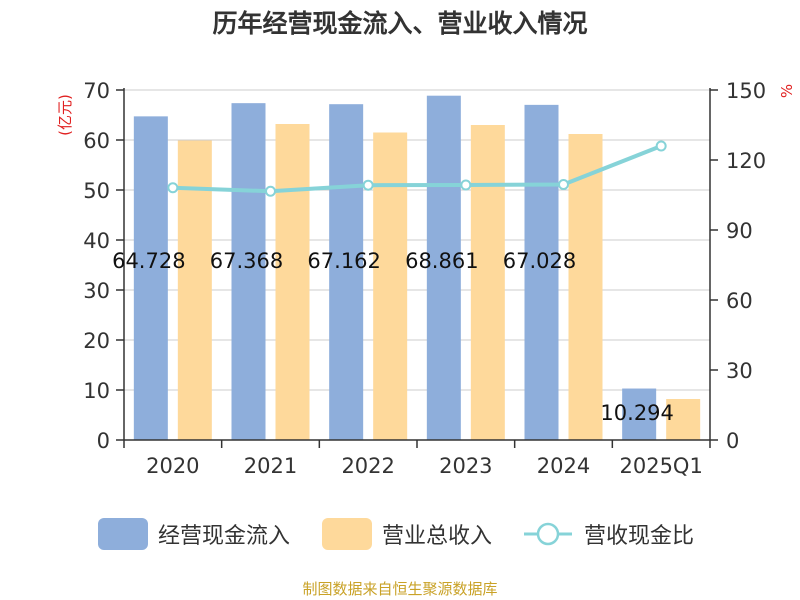 This screenshot has height=600, width=800. What do you see at coordinates (96, 141) in the screenshot?
I see `y-left-tick-label: 60` at bounding box center [96, 141].